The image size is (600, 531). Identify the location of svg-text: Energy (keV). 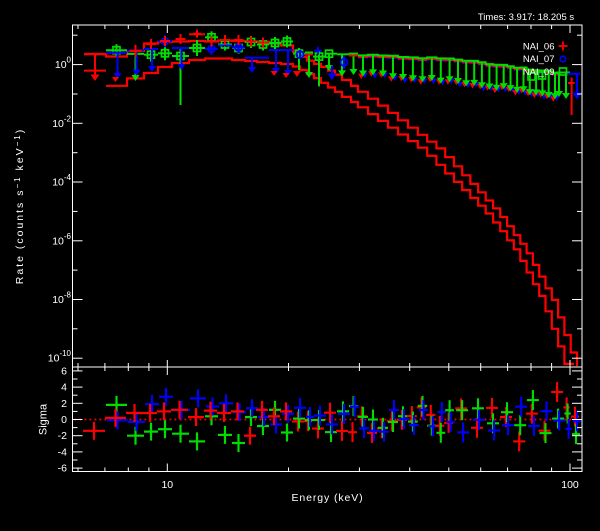
(327, 498).